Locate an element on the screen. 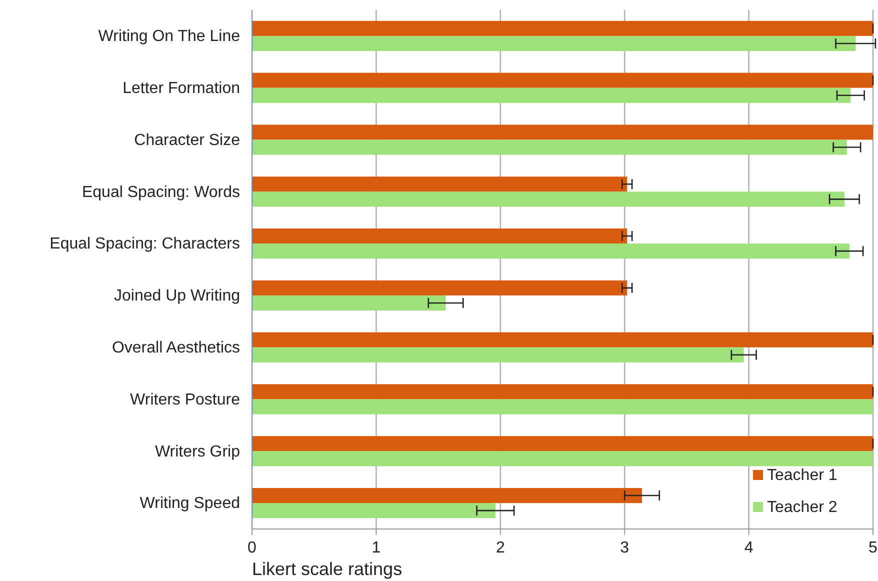 This screenshot has height=581, width=878. x-tick-label: 0 is located at coordinates (252, 547).